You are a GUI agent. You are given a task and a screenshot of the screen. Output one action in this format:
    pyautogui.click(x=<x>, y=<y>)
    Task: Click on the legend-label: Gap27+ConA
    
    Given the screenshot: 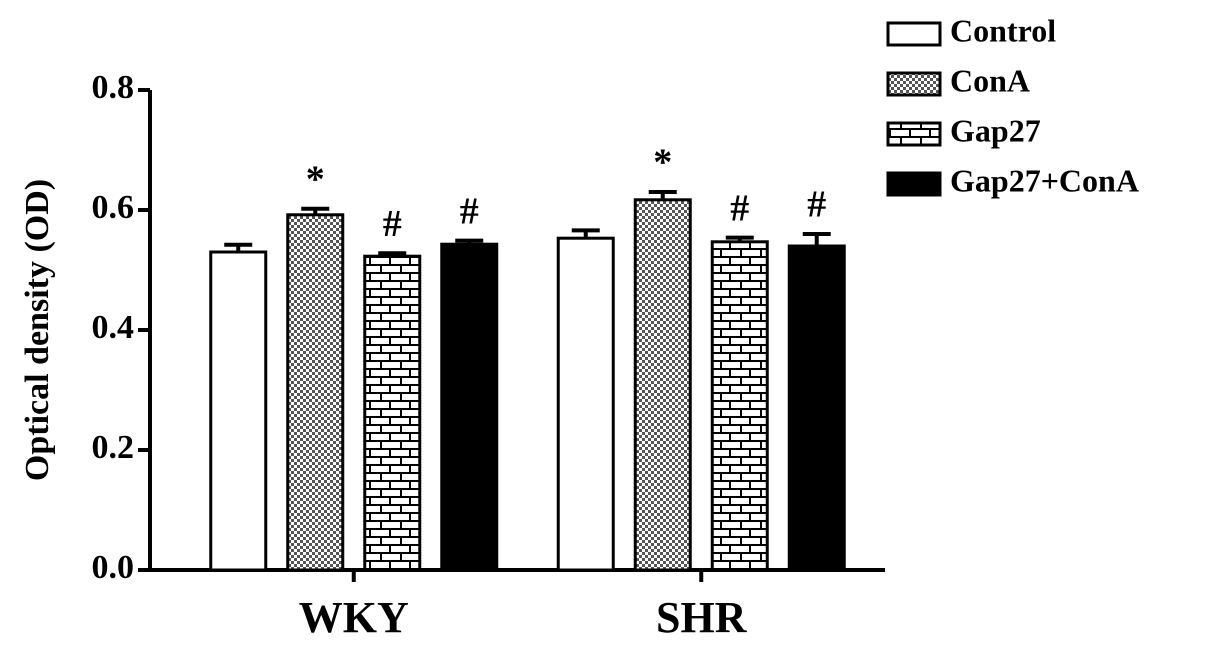 What is the action you would take?
    pyautogui.click(x=1044, y=180)
    